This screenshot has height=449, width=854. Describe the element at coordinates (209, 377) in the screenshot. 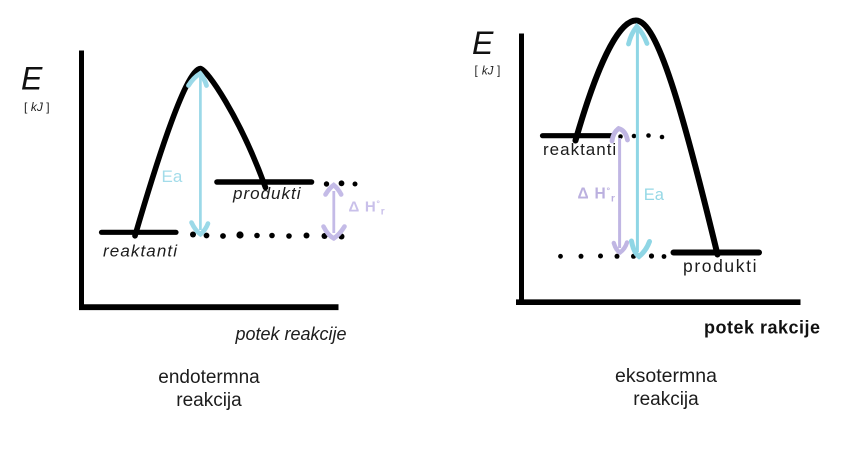

I see `svg-text: endotermna` at that location.